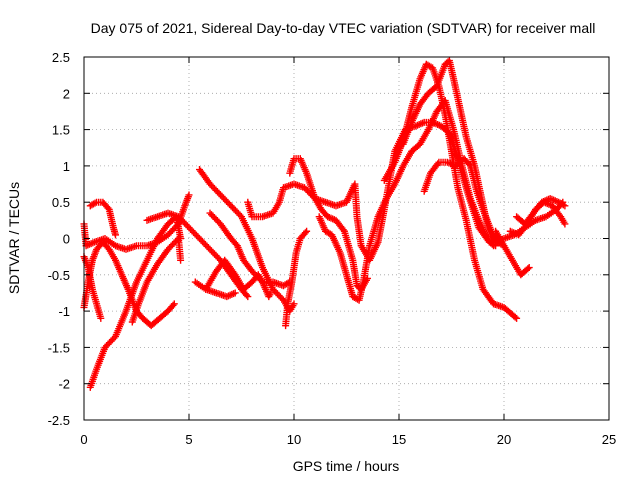 The height and width of the screenshot is (480, 640). What do you see at coordinates (83, 439) in the screenshot?
I see `x-tick-label: 0` at bounding box center [83, 439].